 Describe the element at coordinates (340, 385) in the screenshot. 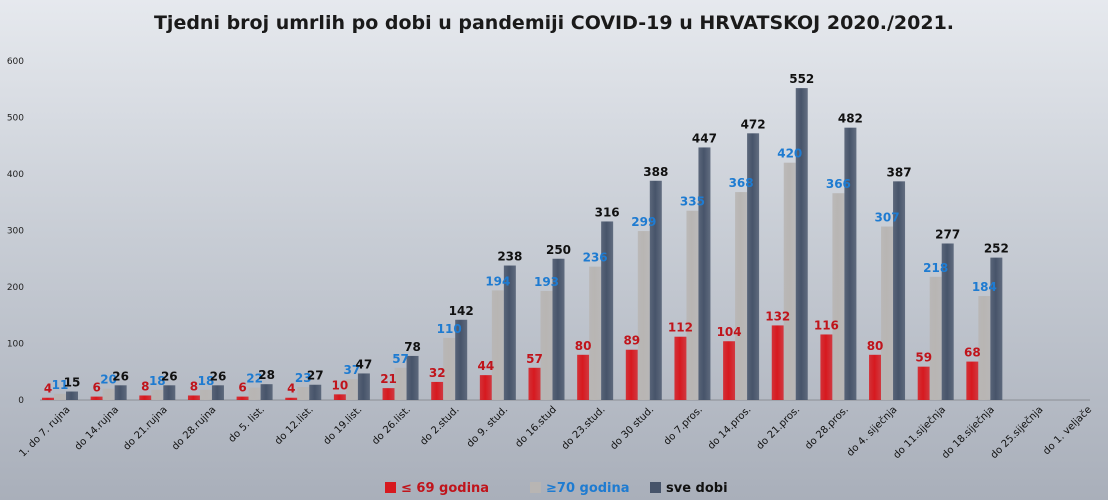

I see `data-label: 10` at that location.